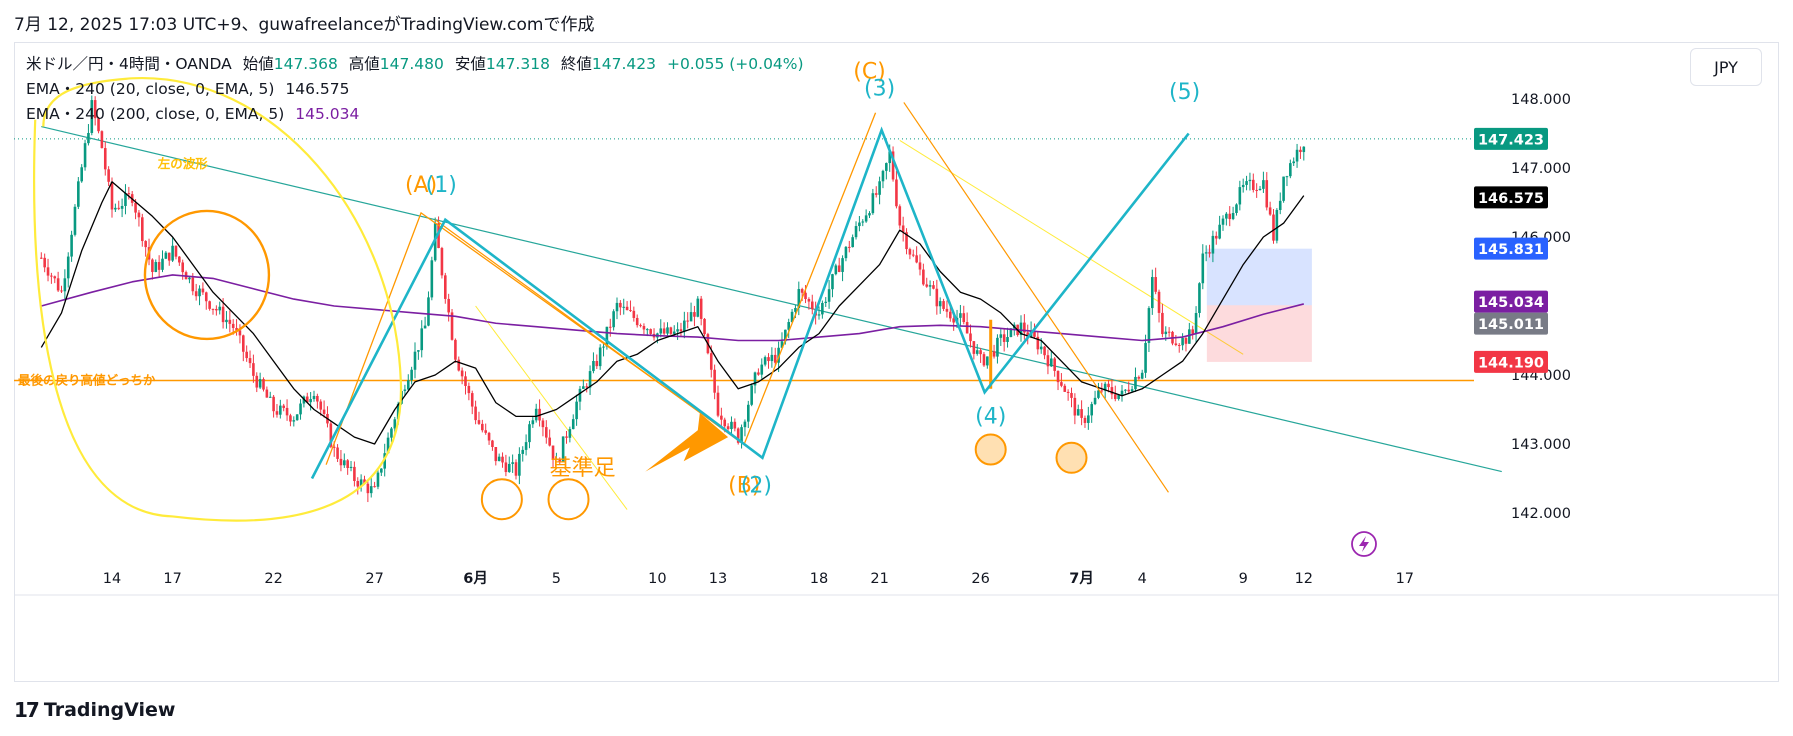  I want to click on y-tick-label: 147.000, so click(1541, 169).